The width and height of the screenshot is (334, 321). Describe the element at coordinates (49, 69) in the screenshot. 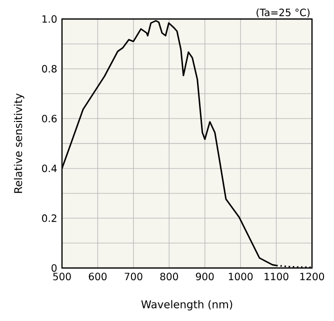

I see `y-tick-label: 0.8` at that location.